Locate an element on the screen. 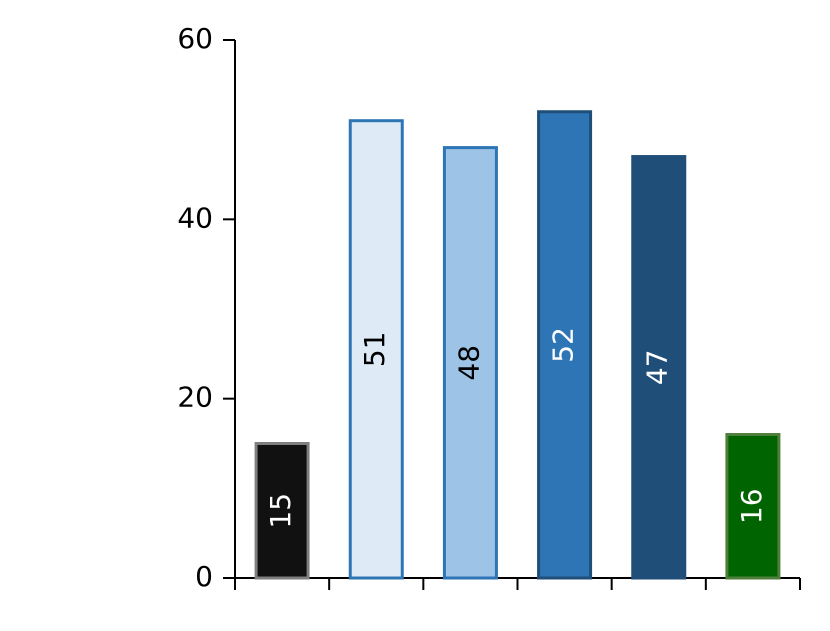 This screenshot has height=631, width=830. data-label: 51 is located at coordinates (374, 350).